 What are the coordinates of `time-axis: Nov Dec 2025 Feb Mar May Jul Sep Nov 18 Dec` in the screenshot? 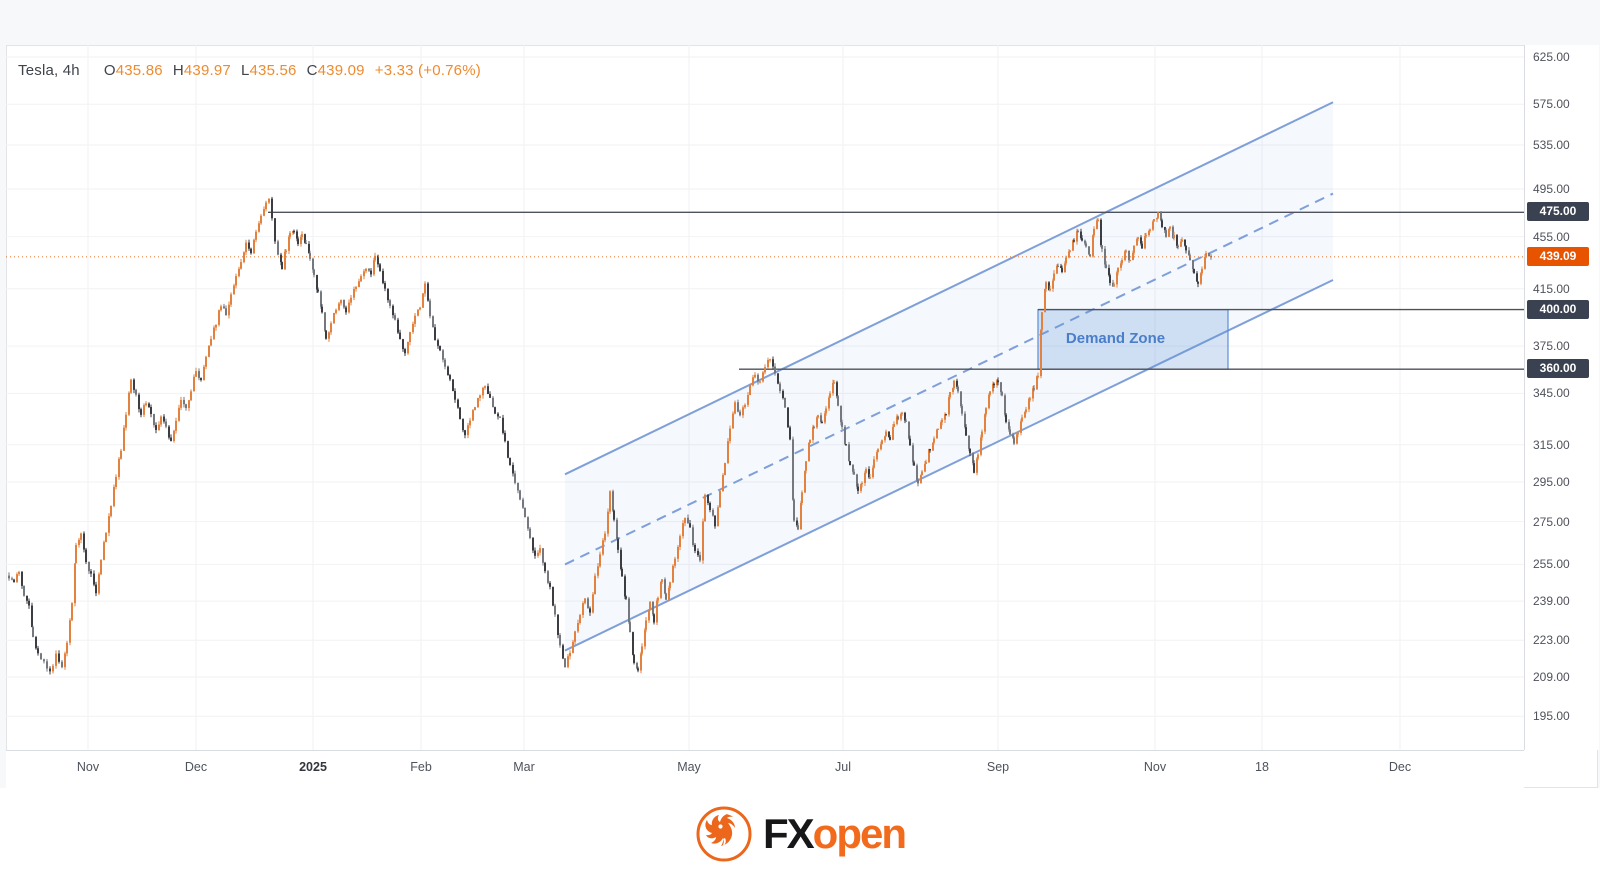 It's located at (765, 769).